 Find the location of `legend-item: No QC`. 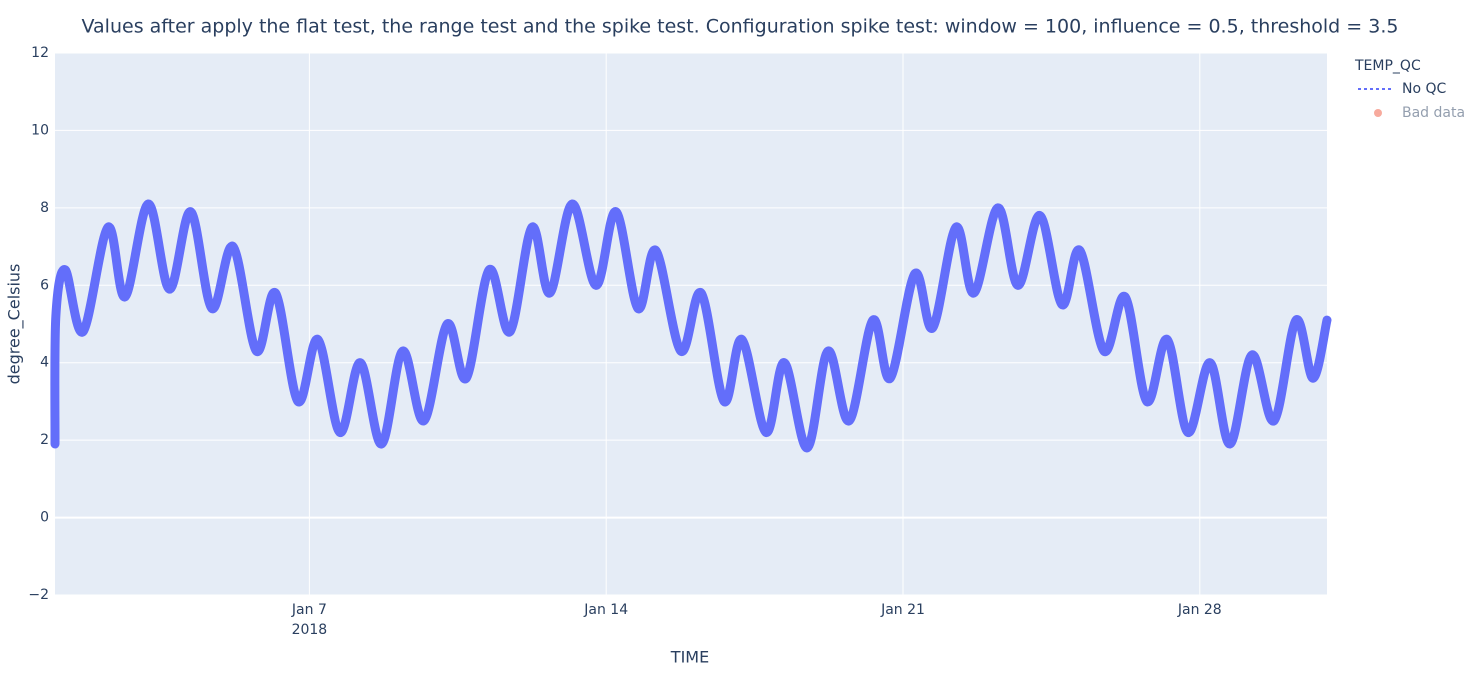

legend-item: No QC is located at coordinates (1402, 89).